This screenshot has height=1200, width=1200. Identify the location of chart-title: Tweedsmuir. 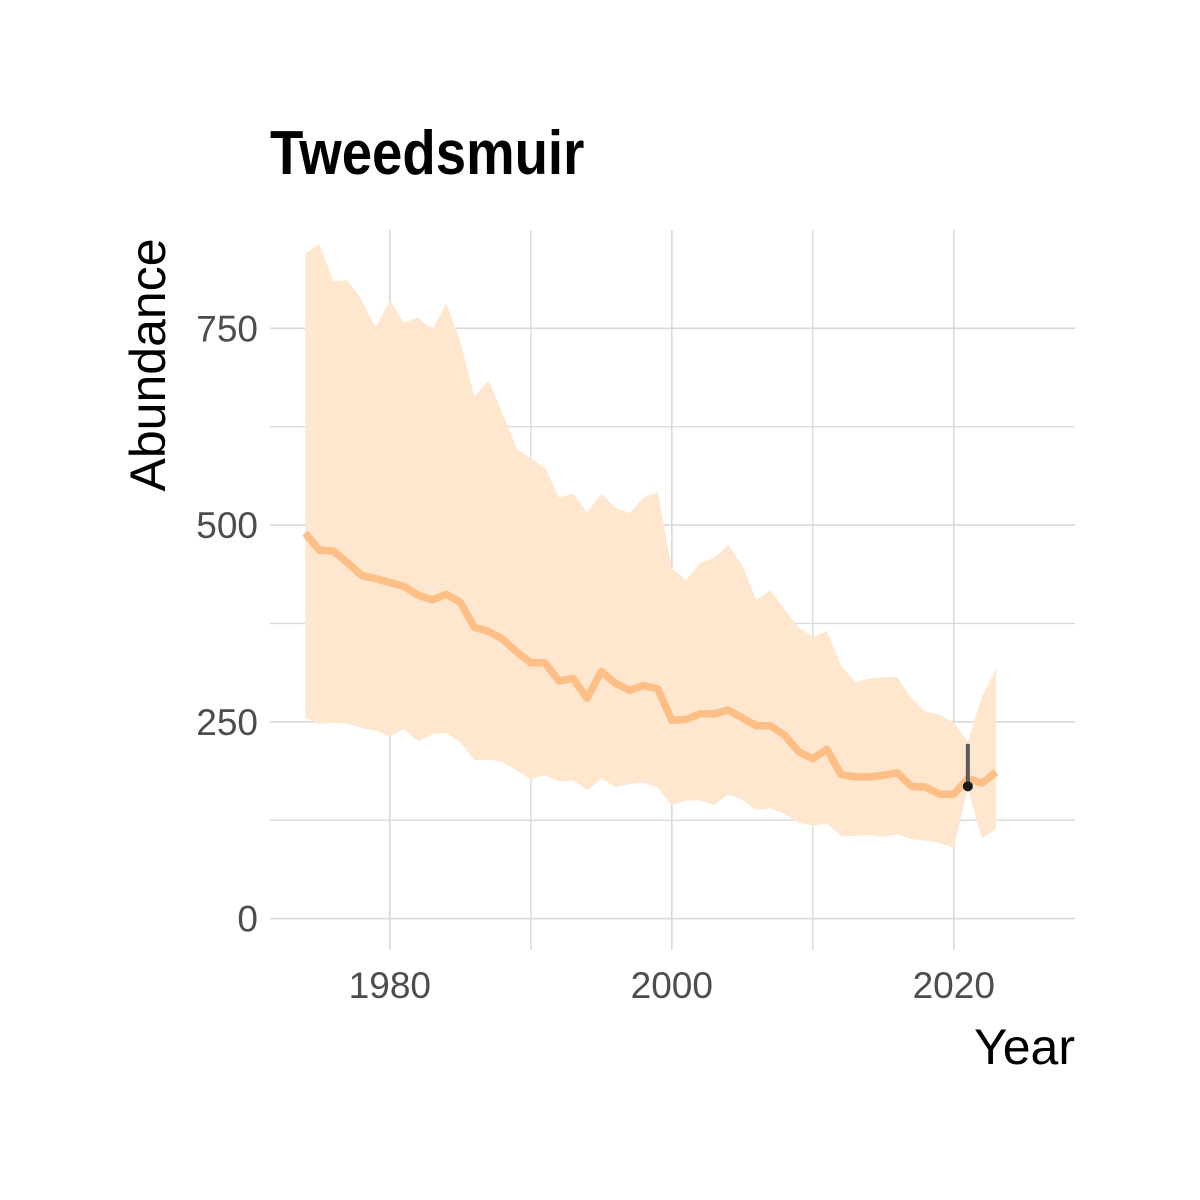
(427, 153).